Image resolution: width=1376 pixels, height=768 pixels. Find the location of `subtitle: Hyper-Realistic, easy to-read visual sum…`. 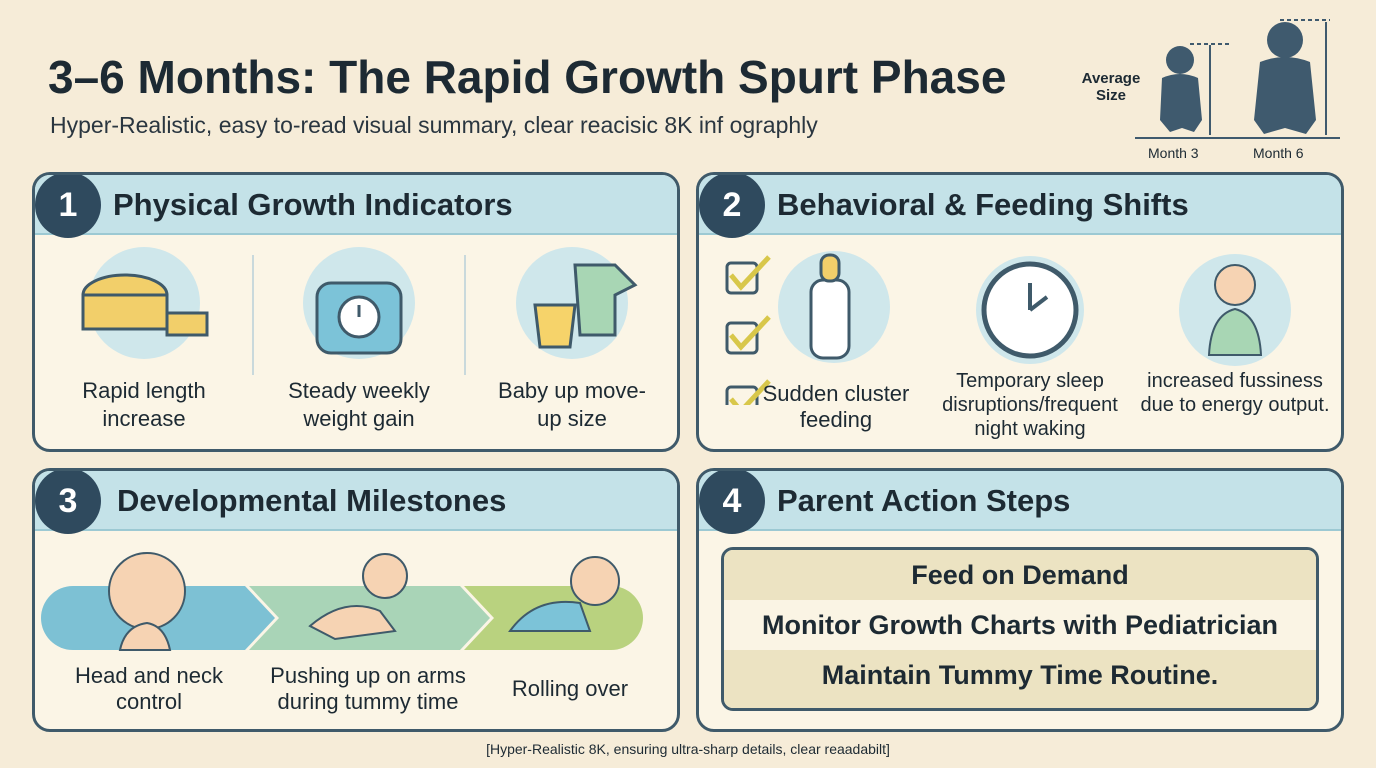

subtitle: Hyper-Realistic, easy to-read visual sum… is located at coordinates (434, 125).